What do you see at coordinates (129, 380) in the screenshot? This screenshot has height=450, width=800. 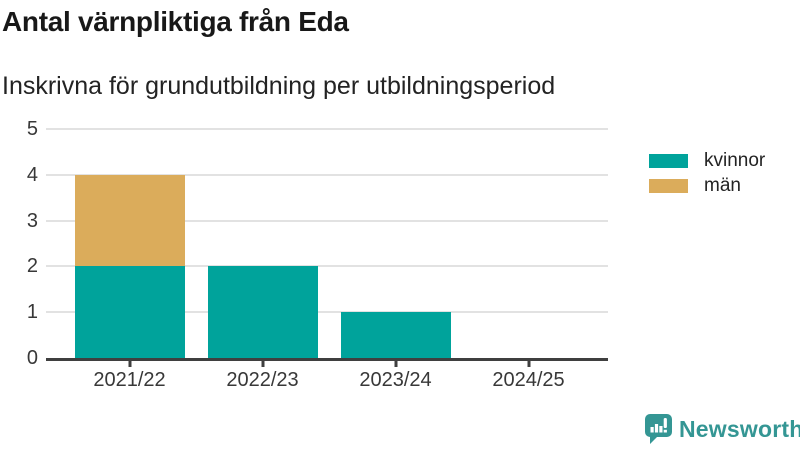 I see `x-tick-label: 2021/22` at bounding box center [129, 380].